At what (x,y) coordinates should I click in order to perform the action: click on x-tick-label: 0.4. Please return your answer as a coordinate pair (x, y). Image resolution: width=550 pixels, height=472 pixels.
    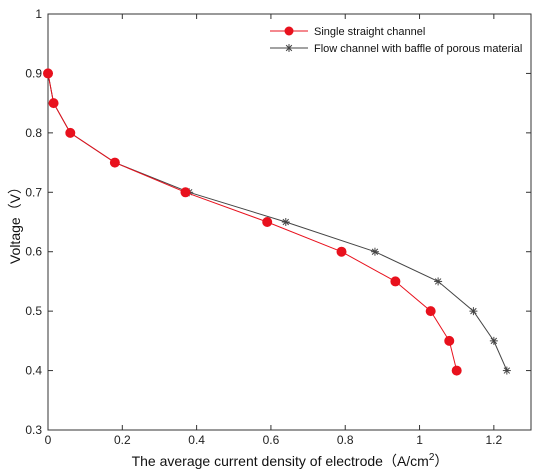
    Looking at the image, I should click on (196, 440).